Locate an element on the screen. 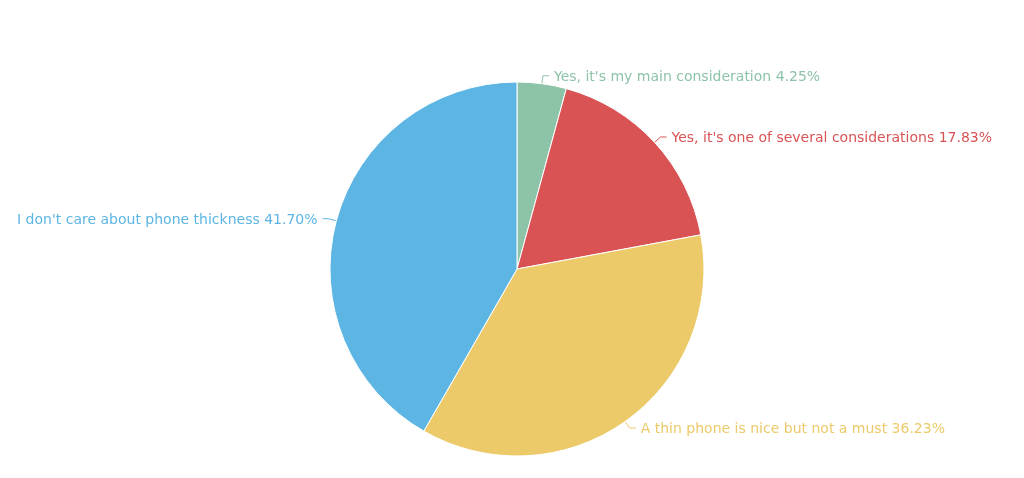 This screenshot has height=478, width=1024. slice-label: Yes, it's my main consideration 4.25% is located at coordinates (686, 75).